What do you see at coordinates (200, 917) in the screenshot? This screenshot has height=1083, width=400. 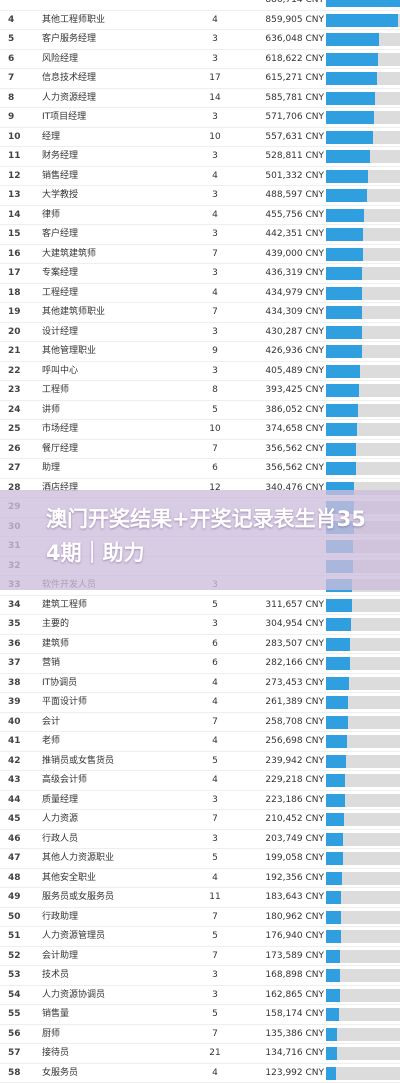 I see `table-row: 50 行政助理 7 180,962 CNY` at bounding box center [200, 917].